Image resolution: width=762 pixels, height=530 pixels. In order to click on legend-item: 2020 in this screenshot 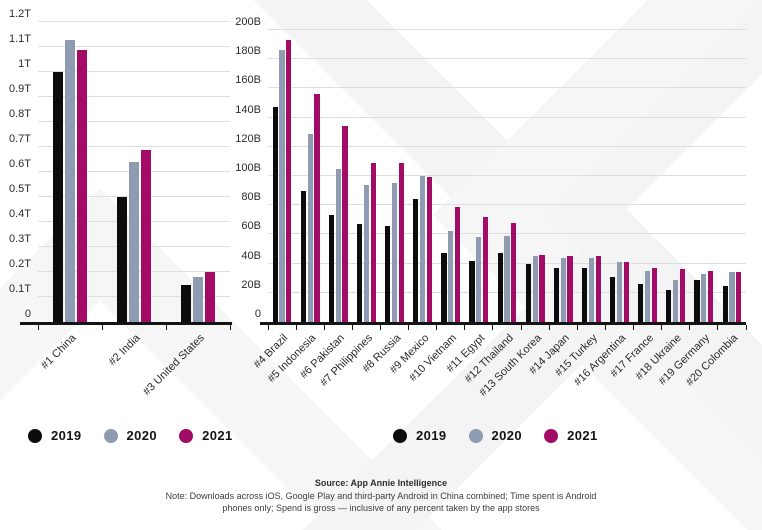, I will do `click(495, 435)`.